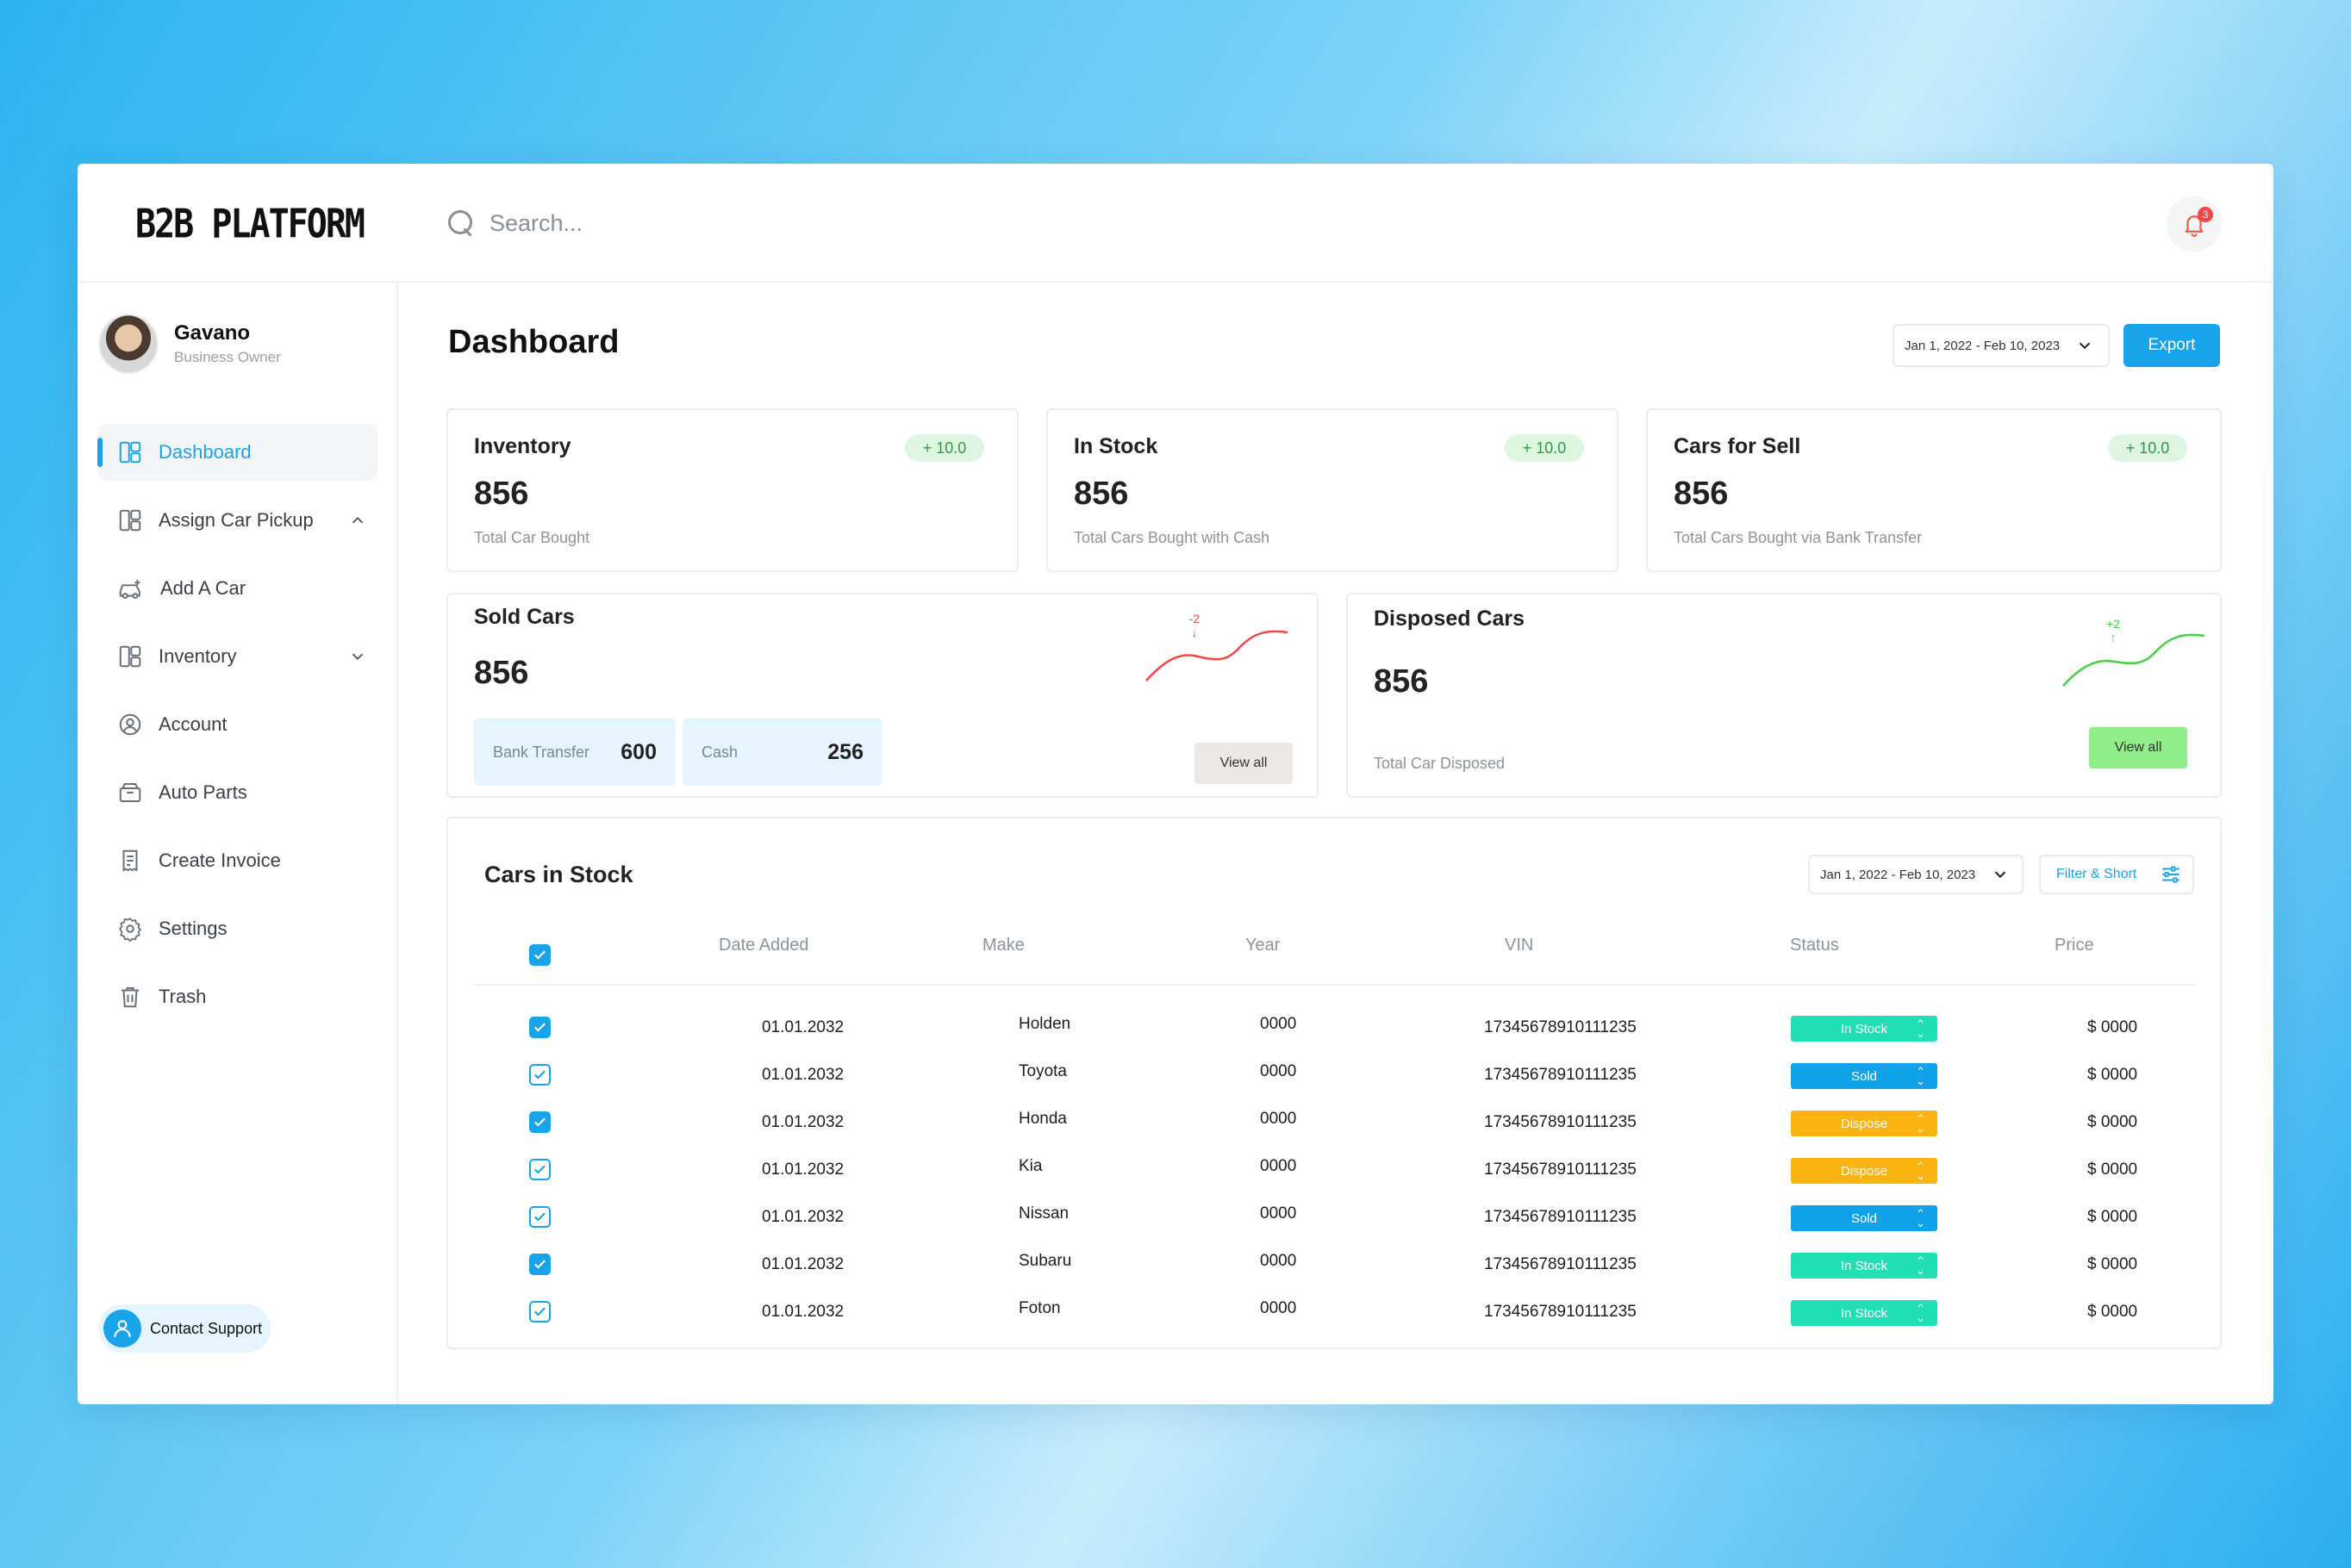 This screenshot has height=1568, width=2351. I want to click on cell-price: $ 0000, so click(2112, 1312).